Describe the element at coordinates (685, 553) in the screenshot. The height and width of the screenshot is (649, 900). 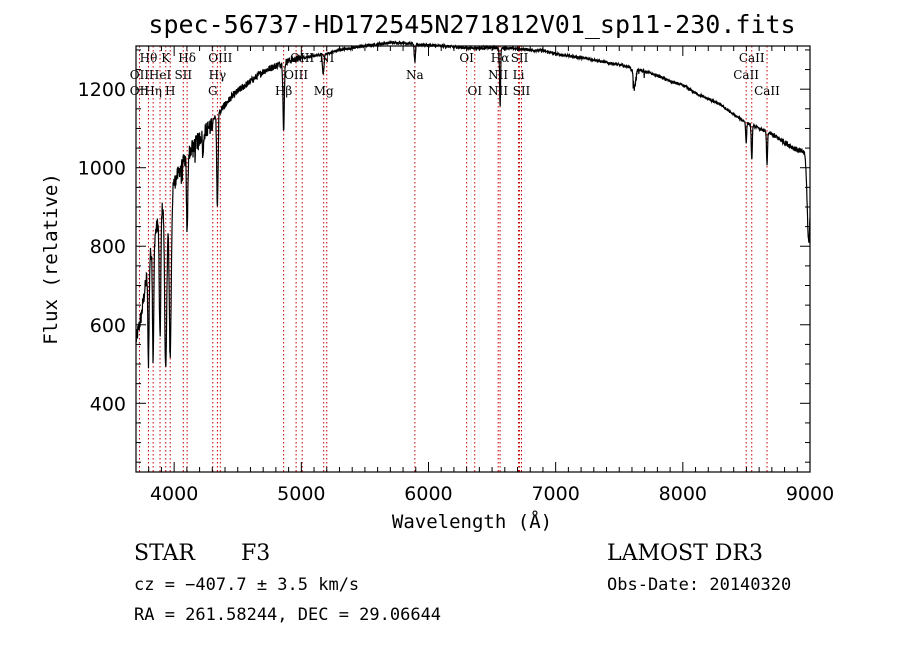
I see `survey-name: LAMOST DR3` at that location.